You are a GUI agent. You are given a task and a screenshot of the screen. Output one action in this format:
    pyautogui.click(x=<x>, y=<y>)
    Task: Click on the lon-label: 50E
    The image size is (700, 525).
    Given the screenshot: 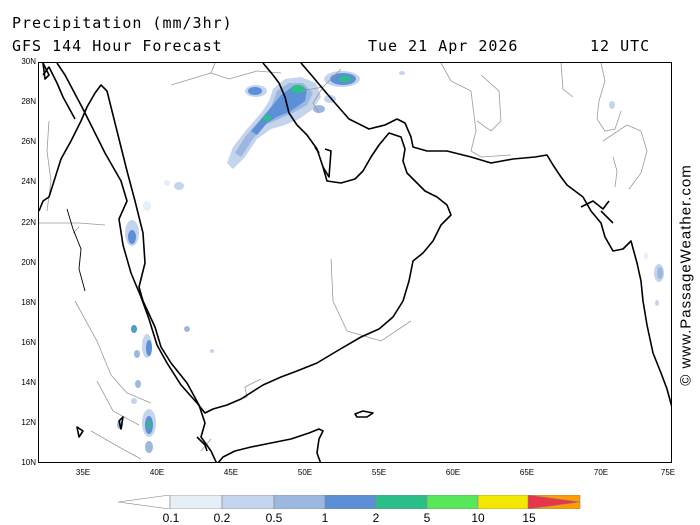 What is the action you would take?
    pyautogui.click(x=305, y=472)
    